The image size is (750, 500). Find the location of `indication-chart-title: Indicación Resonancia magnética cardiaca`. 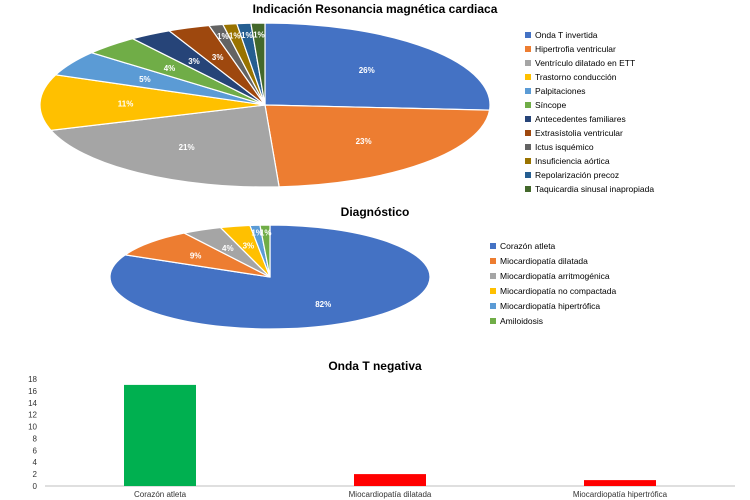

indication-chart-title: Indicación Resonancia magnética cardiaca is located at coordinates (375, 9).